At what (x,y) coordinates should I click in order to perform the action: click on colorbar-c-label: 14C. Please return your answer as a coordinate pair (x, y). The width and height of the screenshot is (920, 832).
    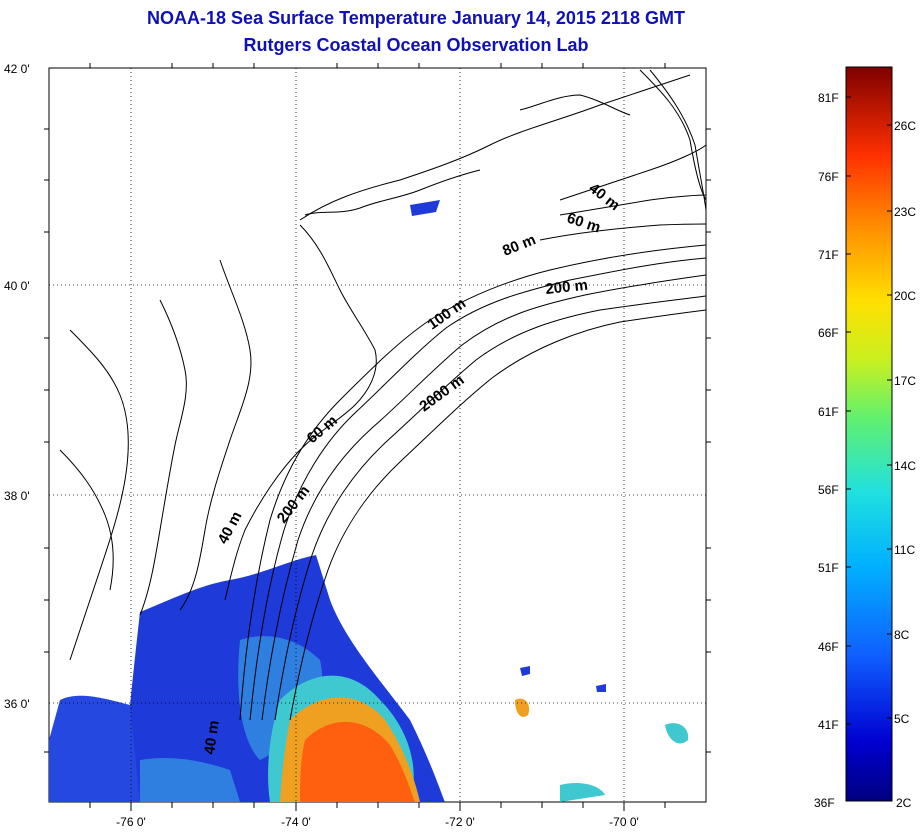
    Looking at the image, I should click on (905, 466).